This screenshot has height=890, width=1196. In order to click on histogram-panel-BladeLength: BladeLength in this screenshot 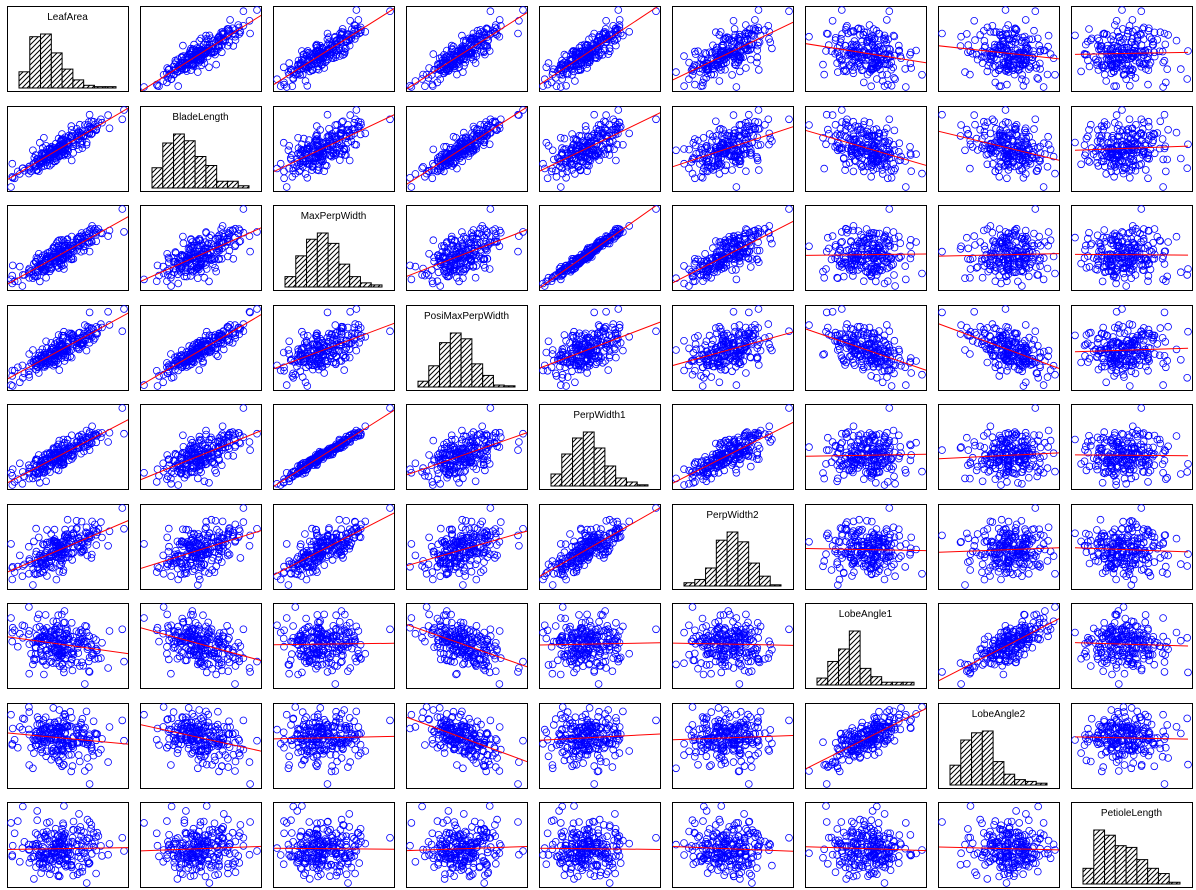, I will do `click(201, 149)`.